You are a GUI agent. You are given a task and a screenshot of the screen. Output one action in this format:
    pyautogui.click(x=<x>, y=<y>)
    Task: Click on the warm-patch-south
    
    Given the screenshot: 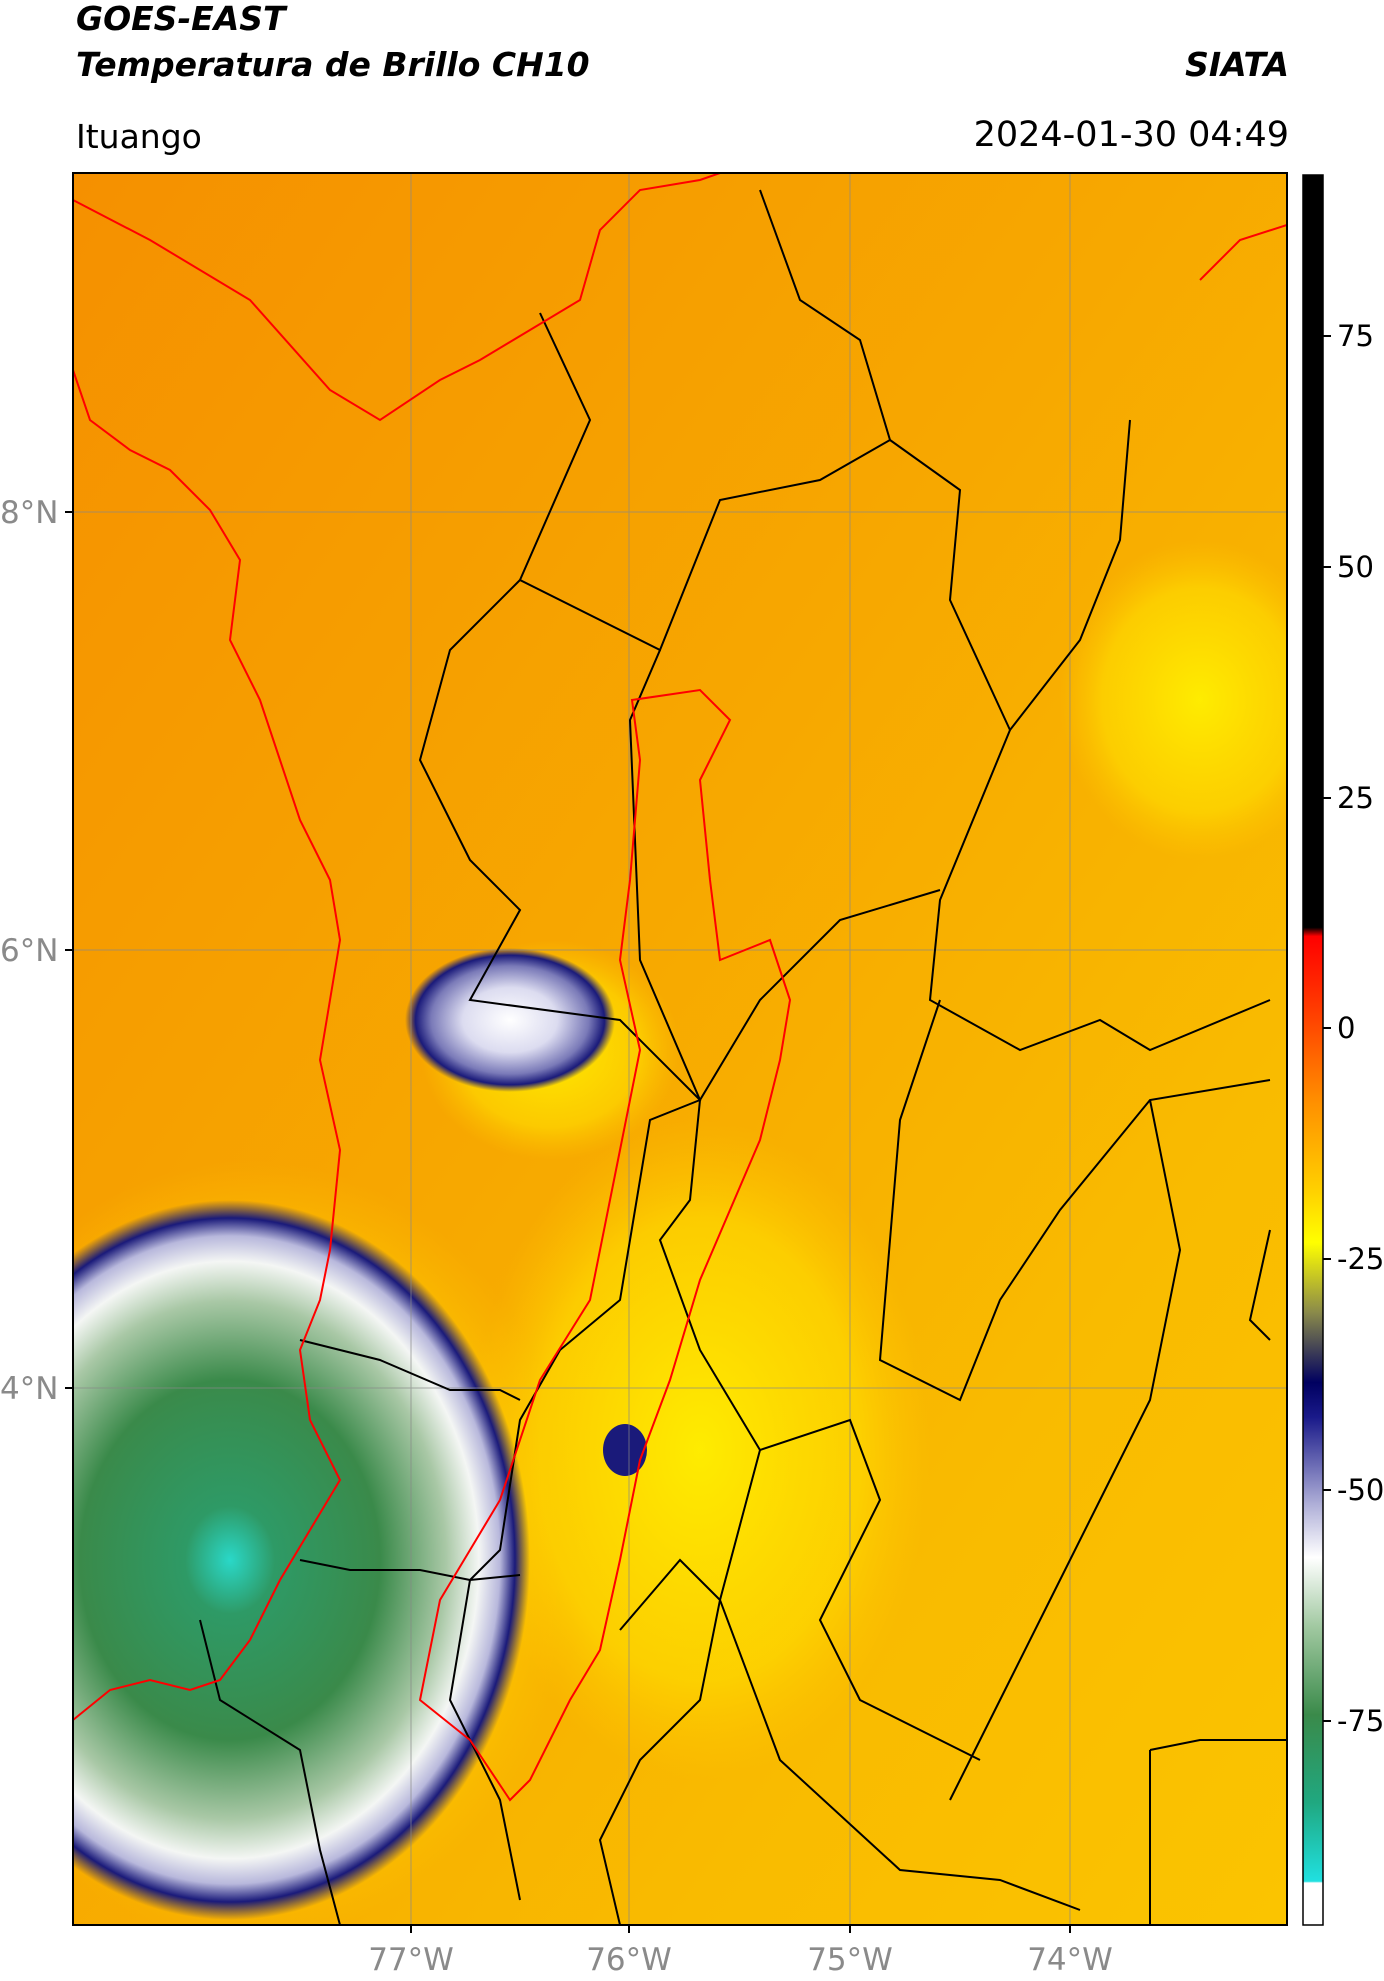 What is the action you would take?
    pyautogui.click(x=700, y=1450)
    